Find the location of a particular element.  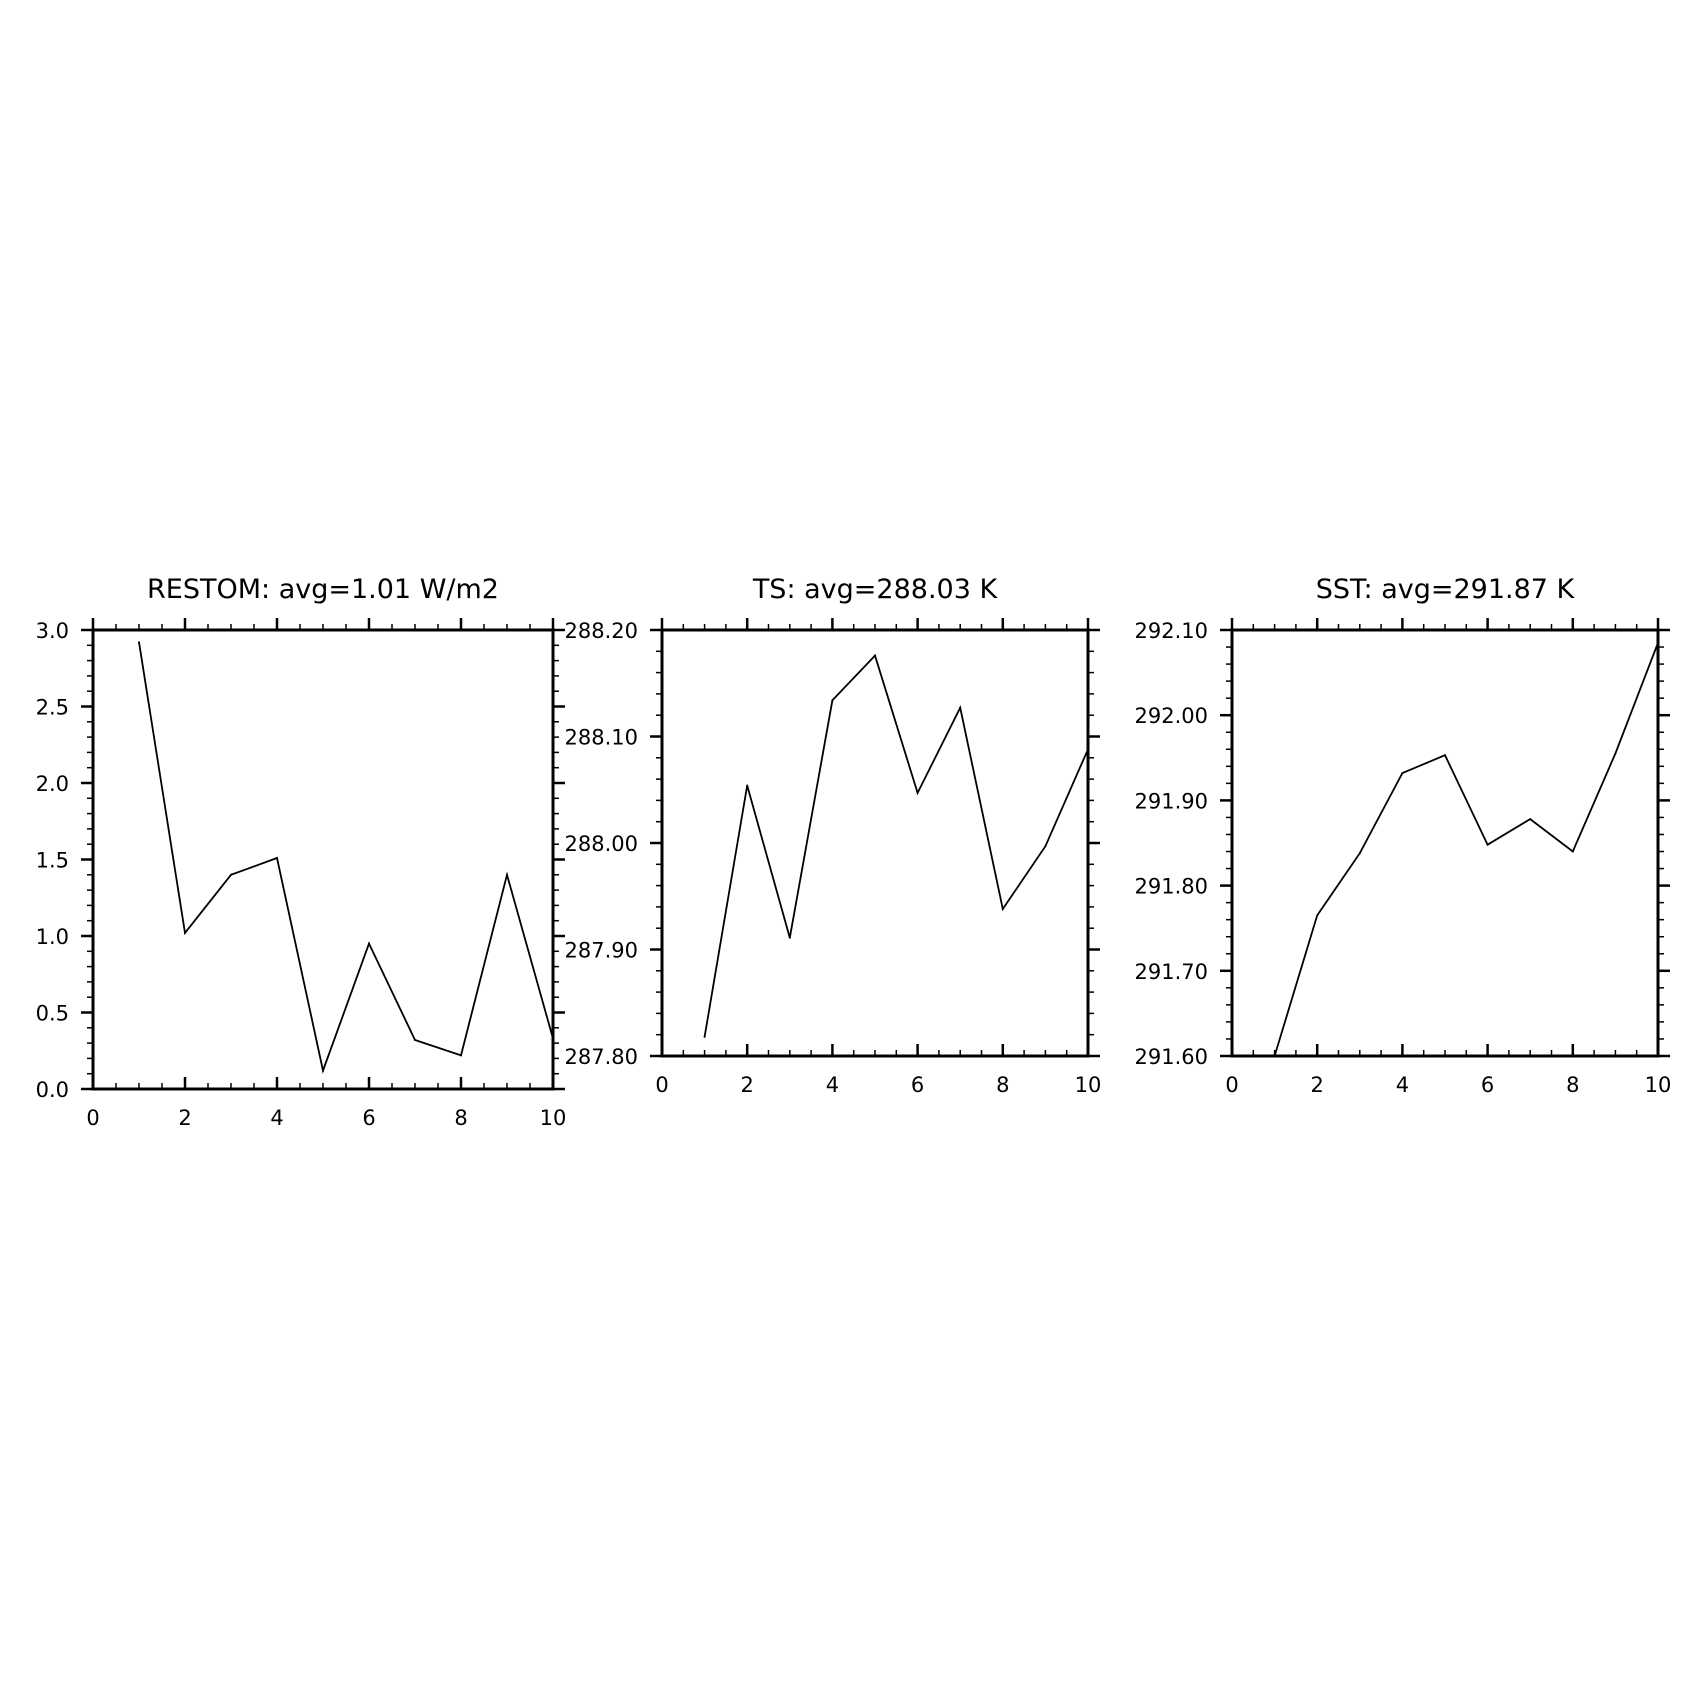

y-tick-label: 0.5 is located at coordinates (52, 1014).